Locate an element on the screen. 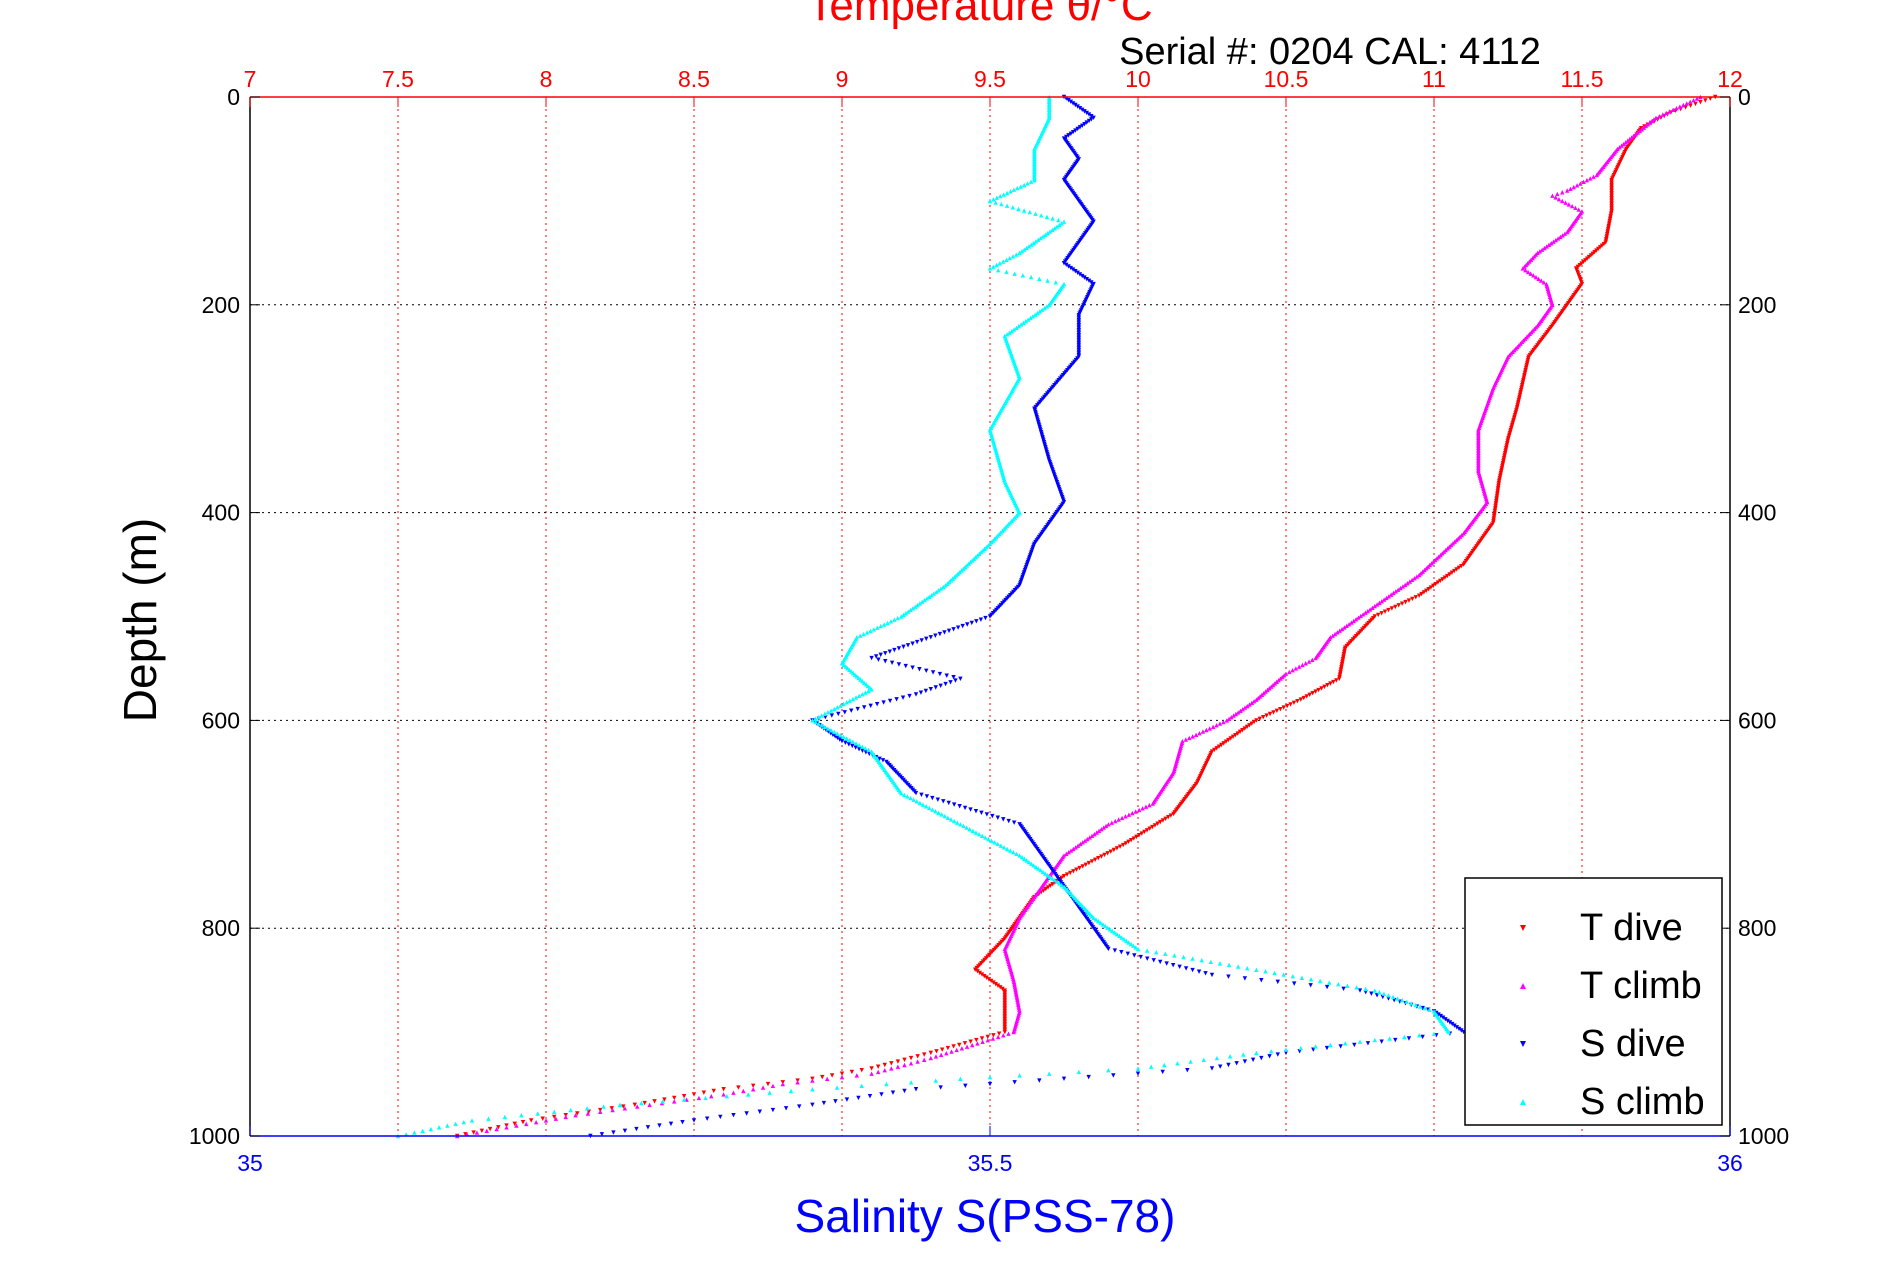 This screenshot has height=1267, width=1891. right-axis-tick-label: 0 is located at coordinates (1744, 97).